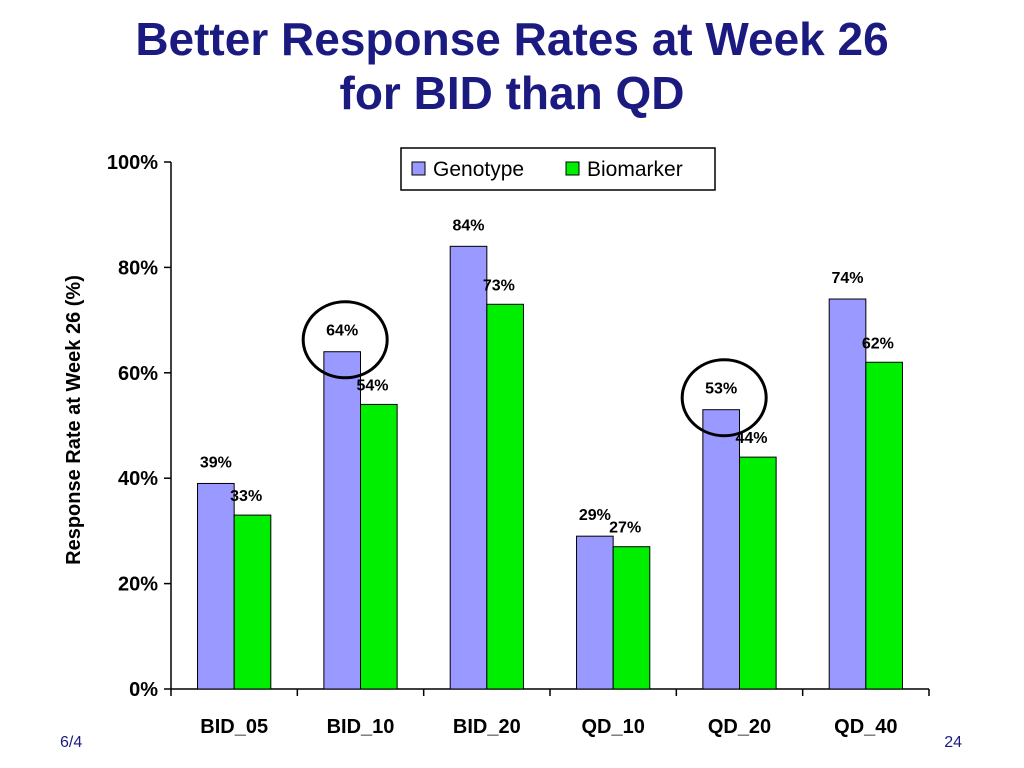 The height and width of the screenshot is (768, 1024). What do you see at coordinates (74, 420) in the screenshot?
I see `y-axis-title: Response Rate at Week 26 (%)` at bounding box center [74, 420].